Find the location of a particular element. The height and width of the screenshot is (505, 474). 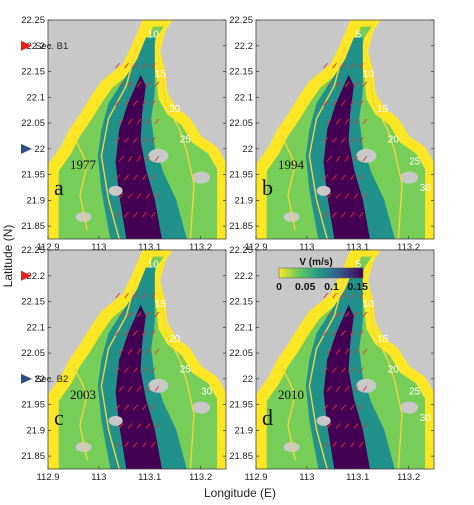

contour-label: 10 is located at coordinates (154, 35).